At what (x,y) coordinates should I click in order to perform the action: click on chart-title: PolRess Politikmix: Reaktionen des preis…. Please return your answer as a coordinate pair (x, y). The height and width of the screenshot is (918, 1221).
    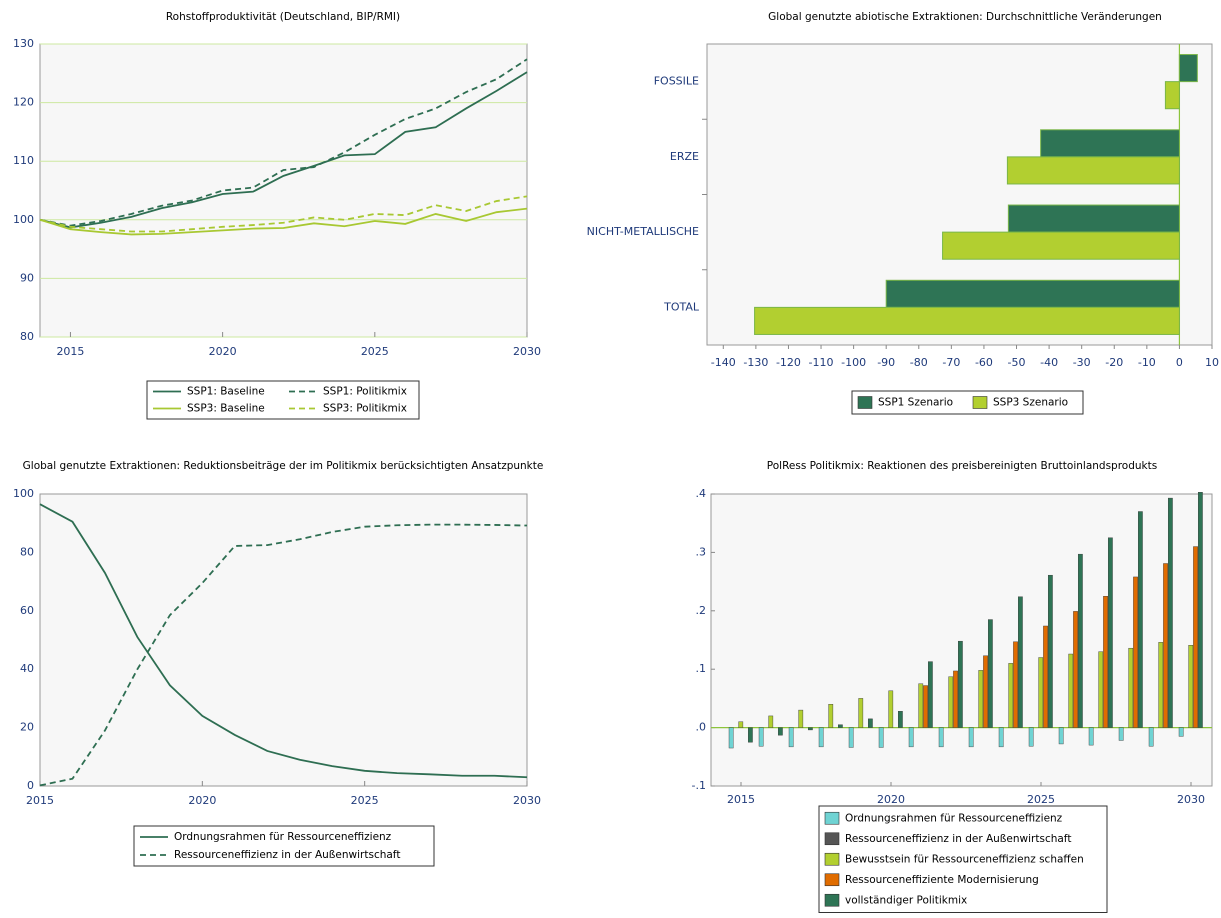
    Looking at the image, I should click on (962, 466).